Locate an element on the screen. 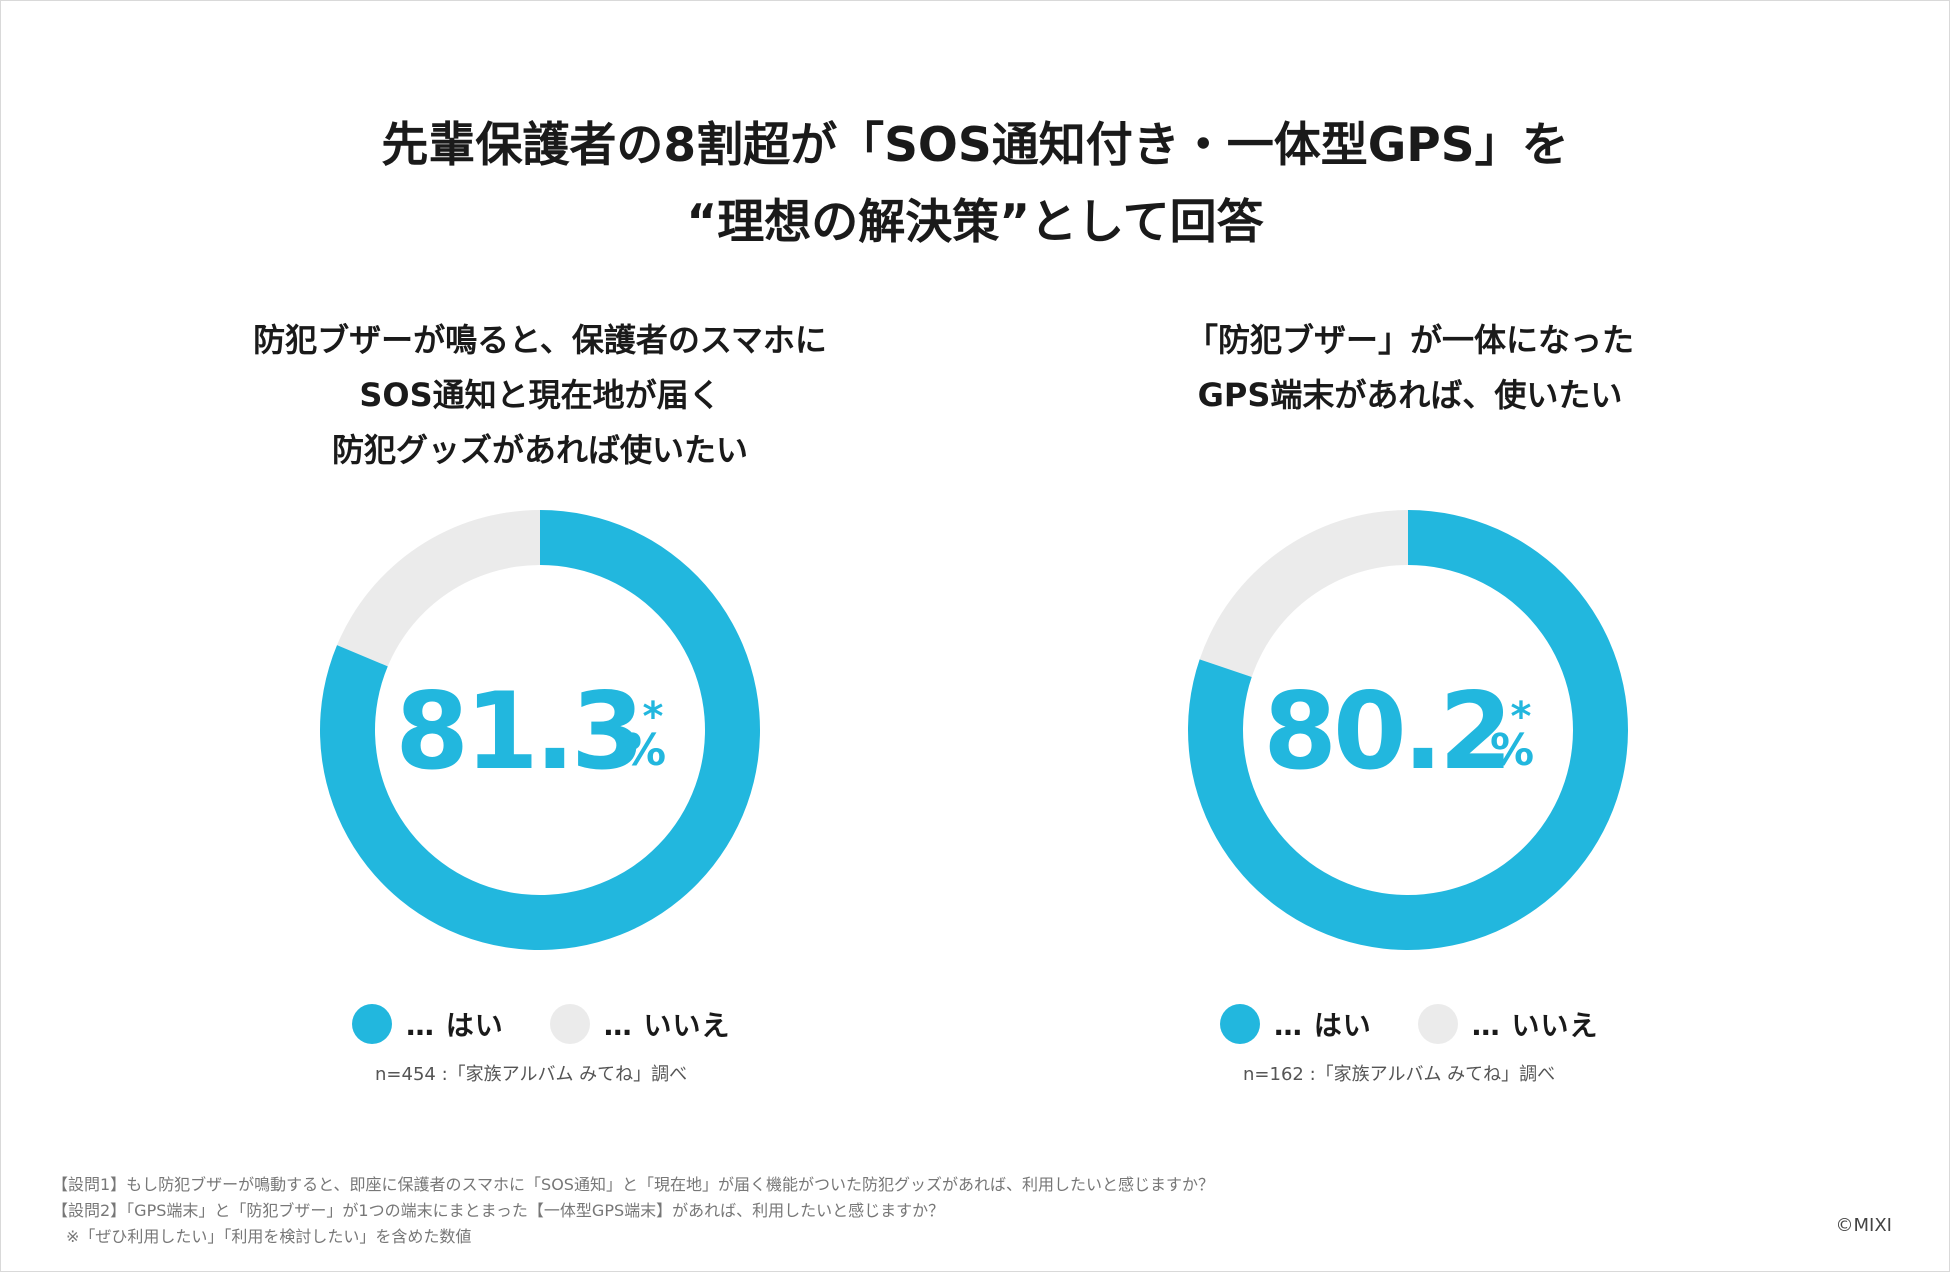 This screenshot has width=1950, height=1272. main-title-line1: 先輩保護者の8割超が「SOS通知付き・一体型GPS」を is located at coordinates (975, 145).